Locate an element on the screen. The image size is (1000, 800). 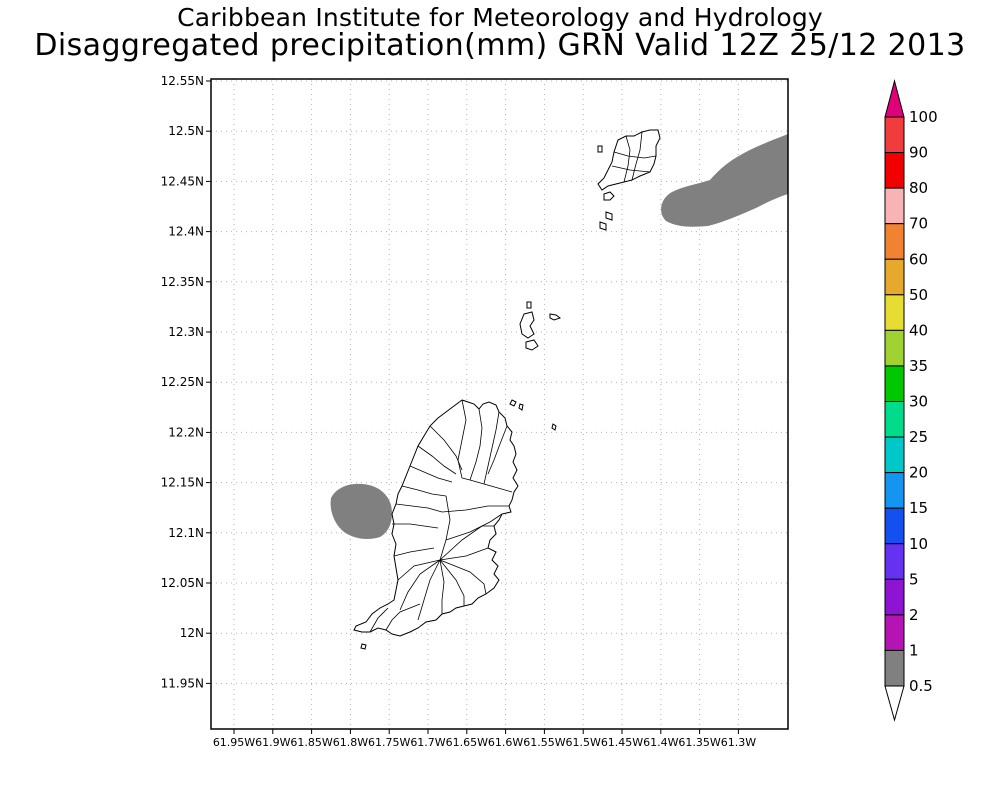
lat-tick-label: 12.5N is located at coordinates (186, 131).